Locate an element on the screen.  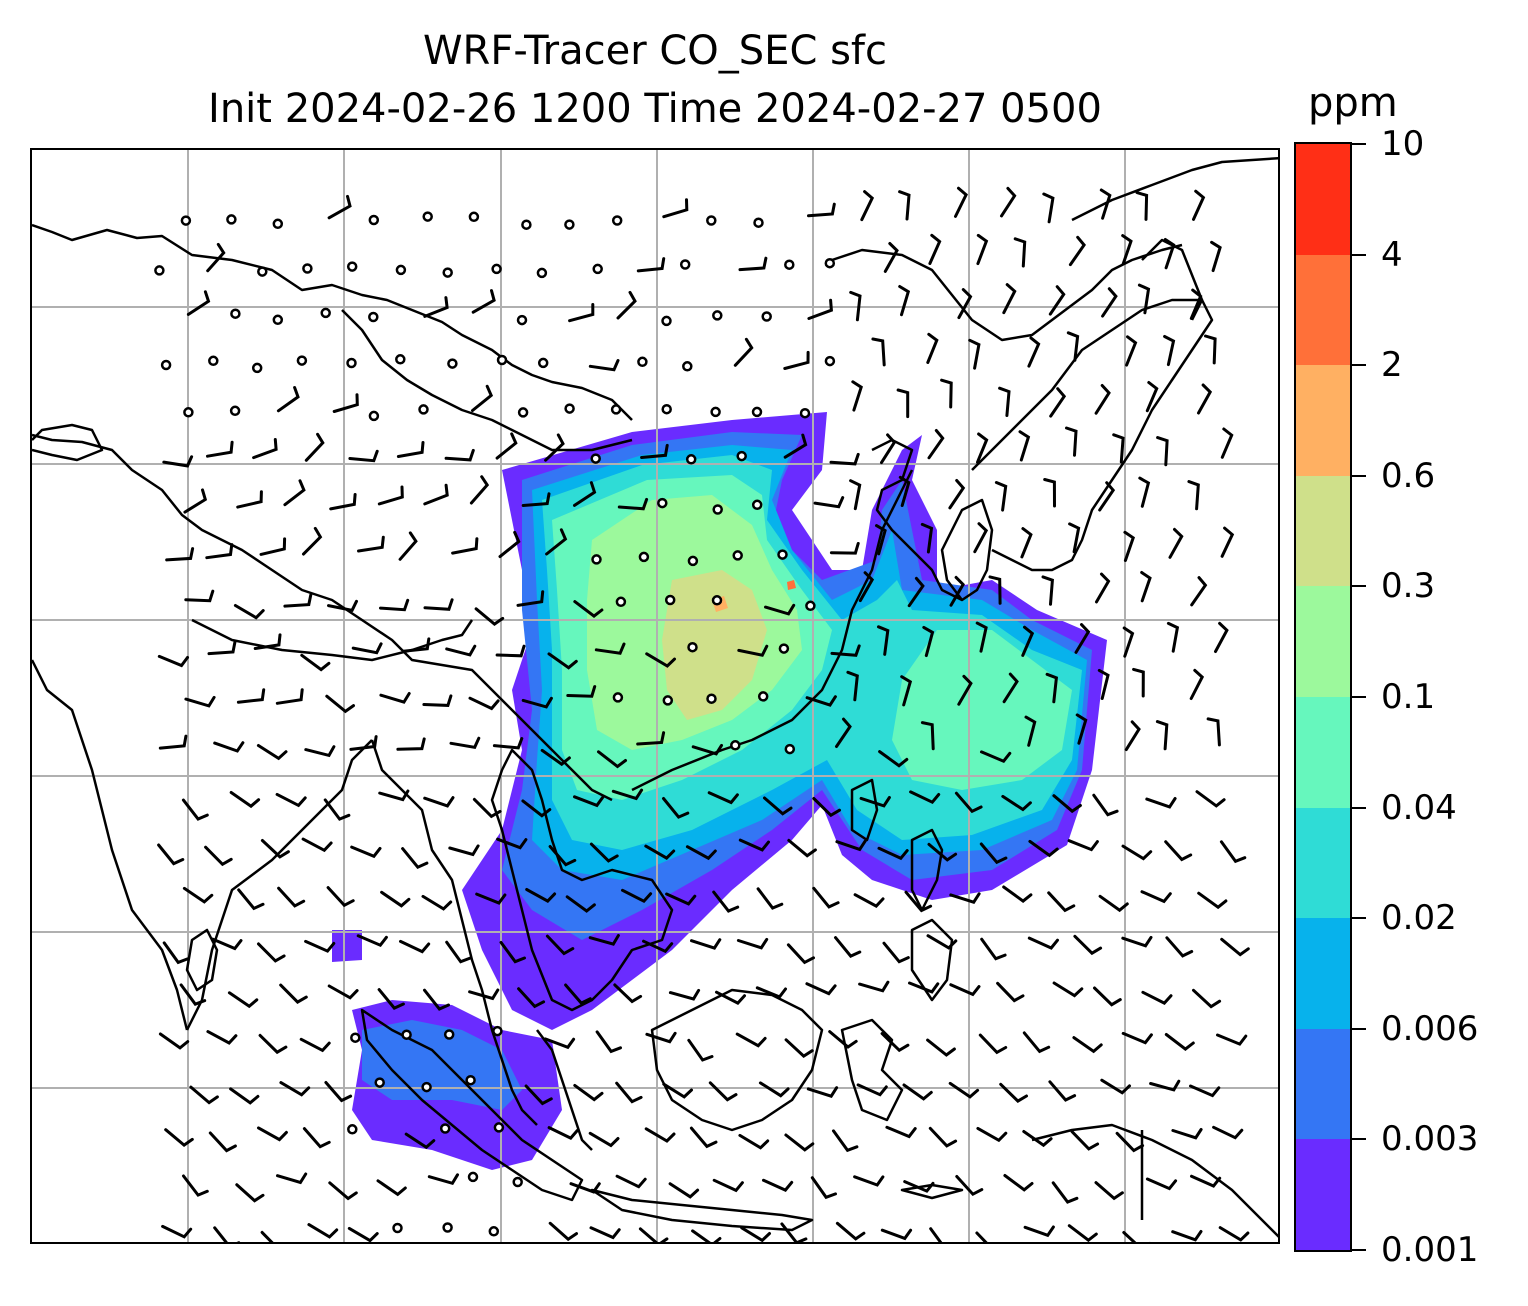
coastline-java is located at coordinates (702, 1210).